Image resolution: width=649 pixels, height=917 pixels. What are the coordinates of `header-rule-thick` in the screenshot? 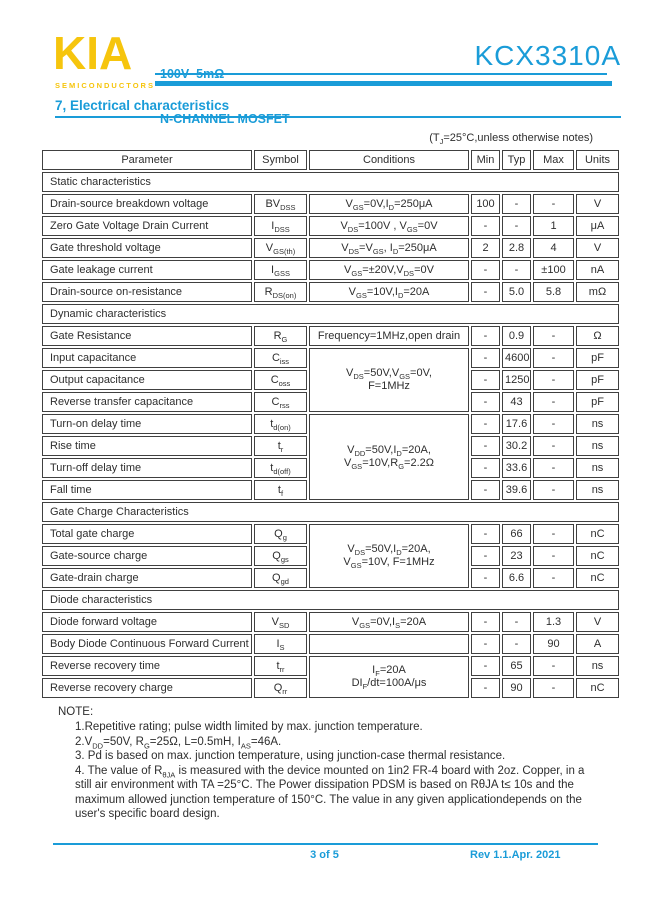 It's located at (383, 83).